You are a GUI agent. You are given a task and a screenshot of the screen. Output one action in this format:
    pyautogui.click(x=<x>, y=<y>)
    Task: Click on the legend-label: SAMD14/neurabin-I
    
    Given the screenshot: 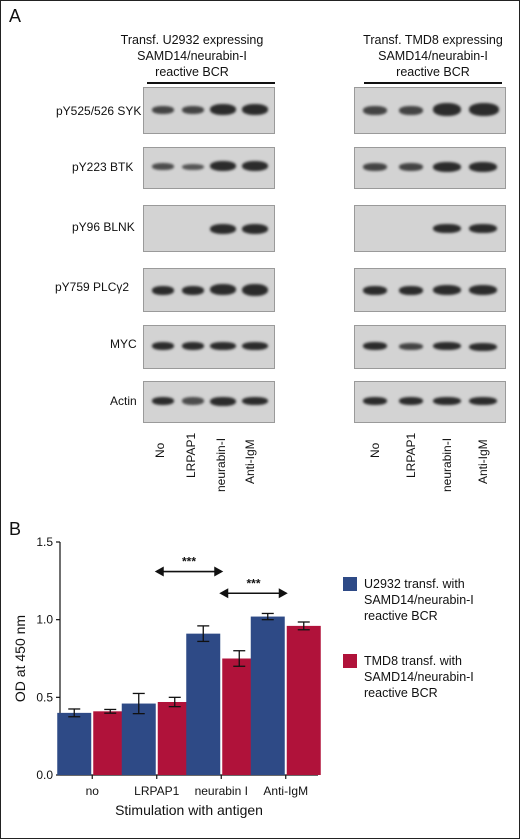 What is the action you would take?
    pyautogui.click(x=419, y=600)
    